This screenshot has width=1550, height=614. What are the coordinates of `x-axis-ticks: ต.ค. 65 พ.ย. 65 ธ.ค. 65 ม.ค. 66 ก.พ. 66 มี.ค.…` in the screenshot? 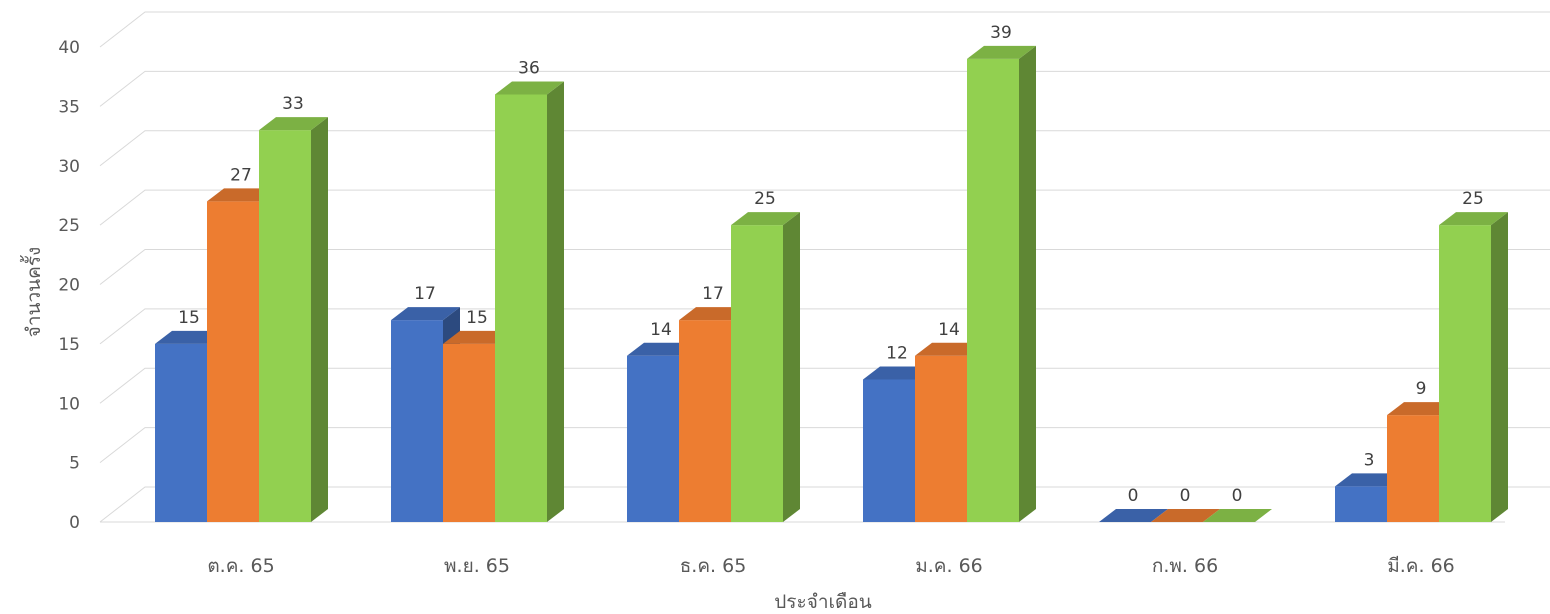 It's located at (830, 566).